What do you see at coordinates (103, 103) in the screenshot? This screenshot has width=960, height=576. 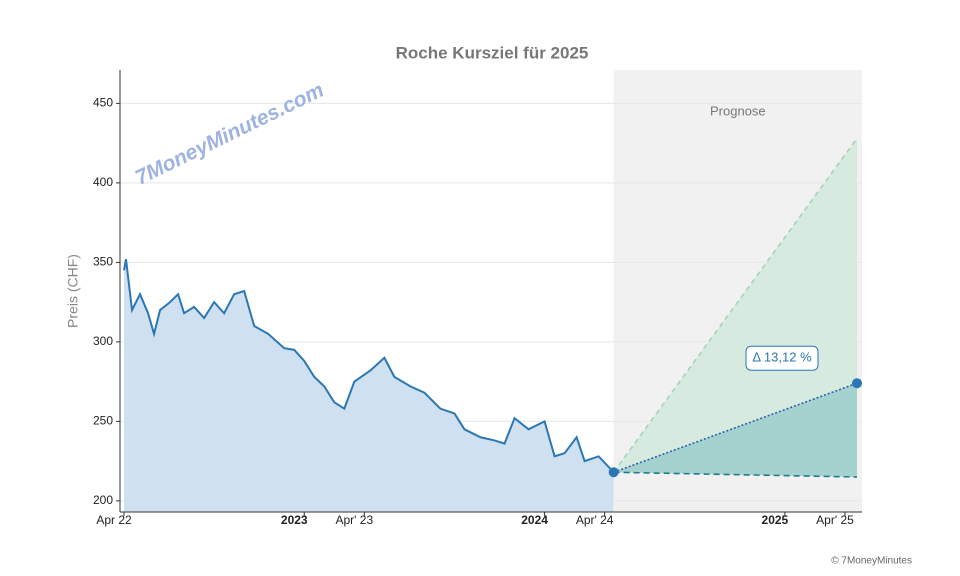 I see `y-tick-label: 450` at bounding box center [103, 103].